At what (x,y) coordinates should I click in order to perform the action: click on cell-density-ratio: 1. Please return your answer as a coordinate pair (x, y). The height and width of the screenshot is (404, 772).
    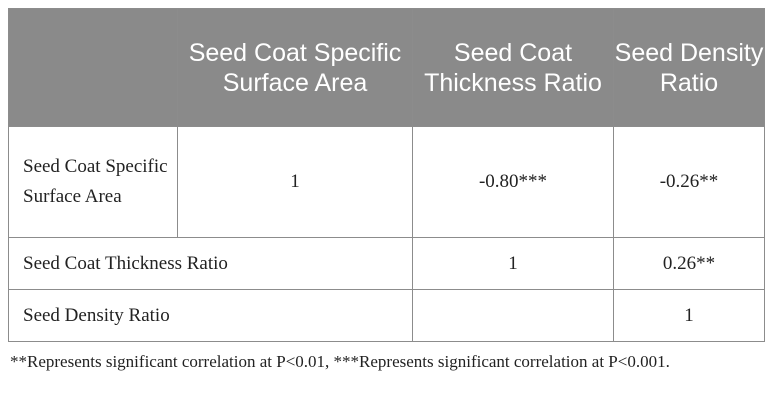
    Looking at the image, I should click on (689, 315).